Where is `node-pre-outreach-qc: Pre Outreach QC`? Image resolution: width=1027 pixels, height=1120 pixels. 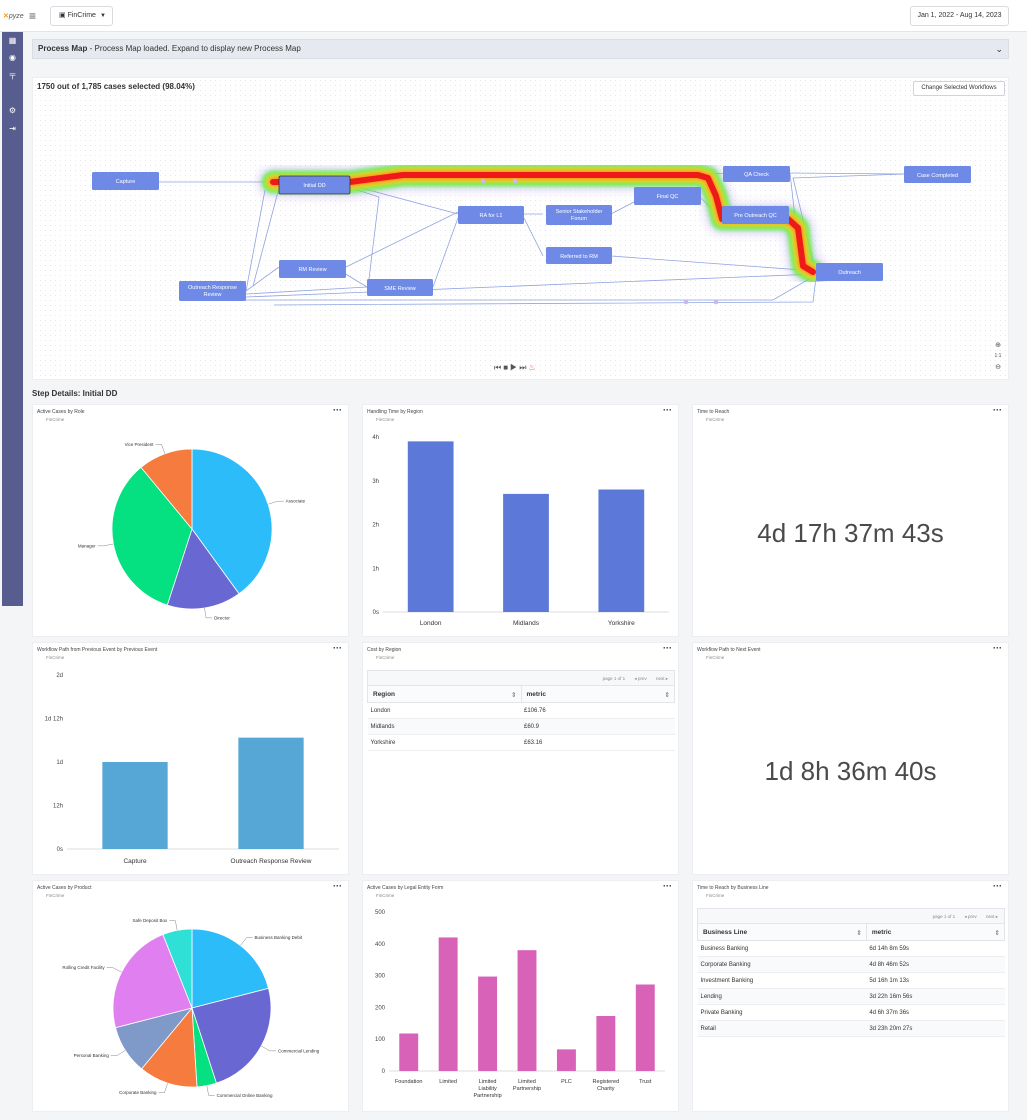
node-pre-outreach-qc: Pre Outreach QC is located at coordinates (755, 215).